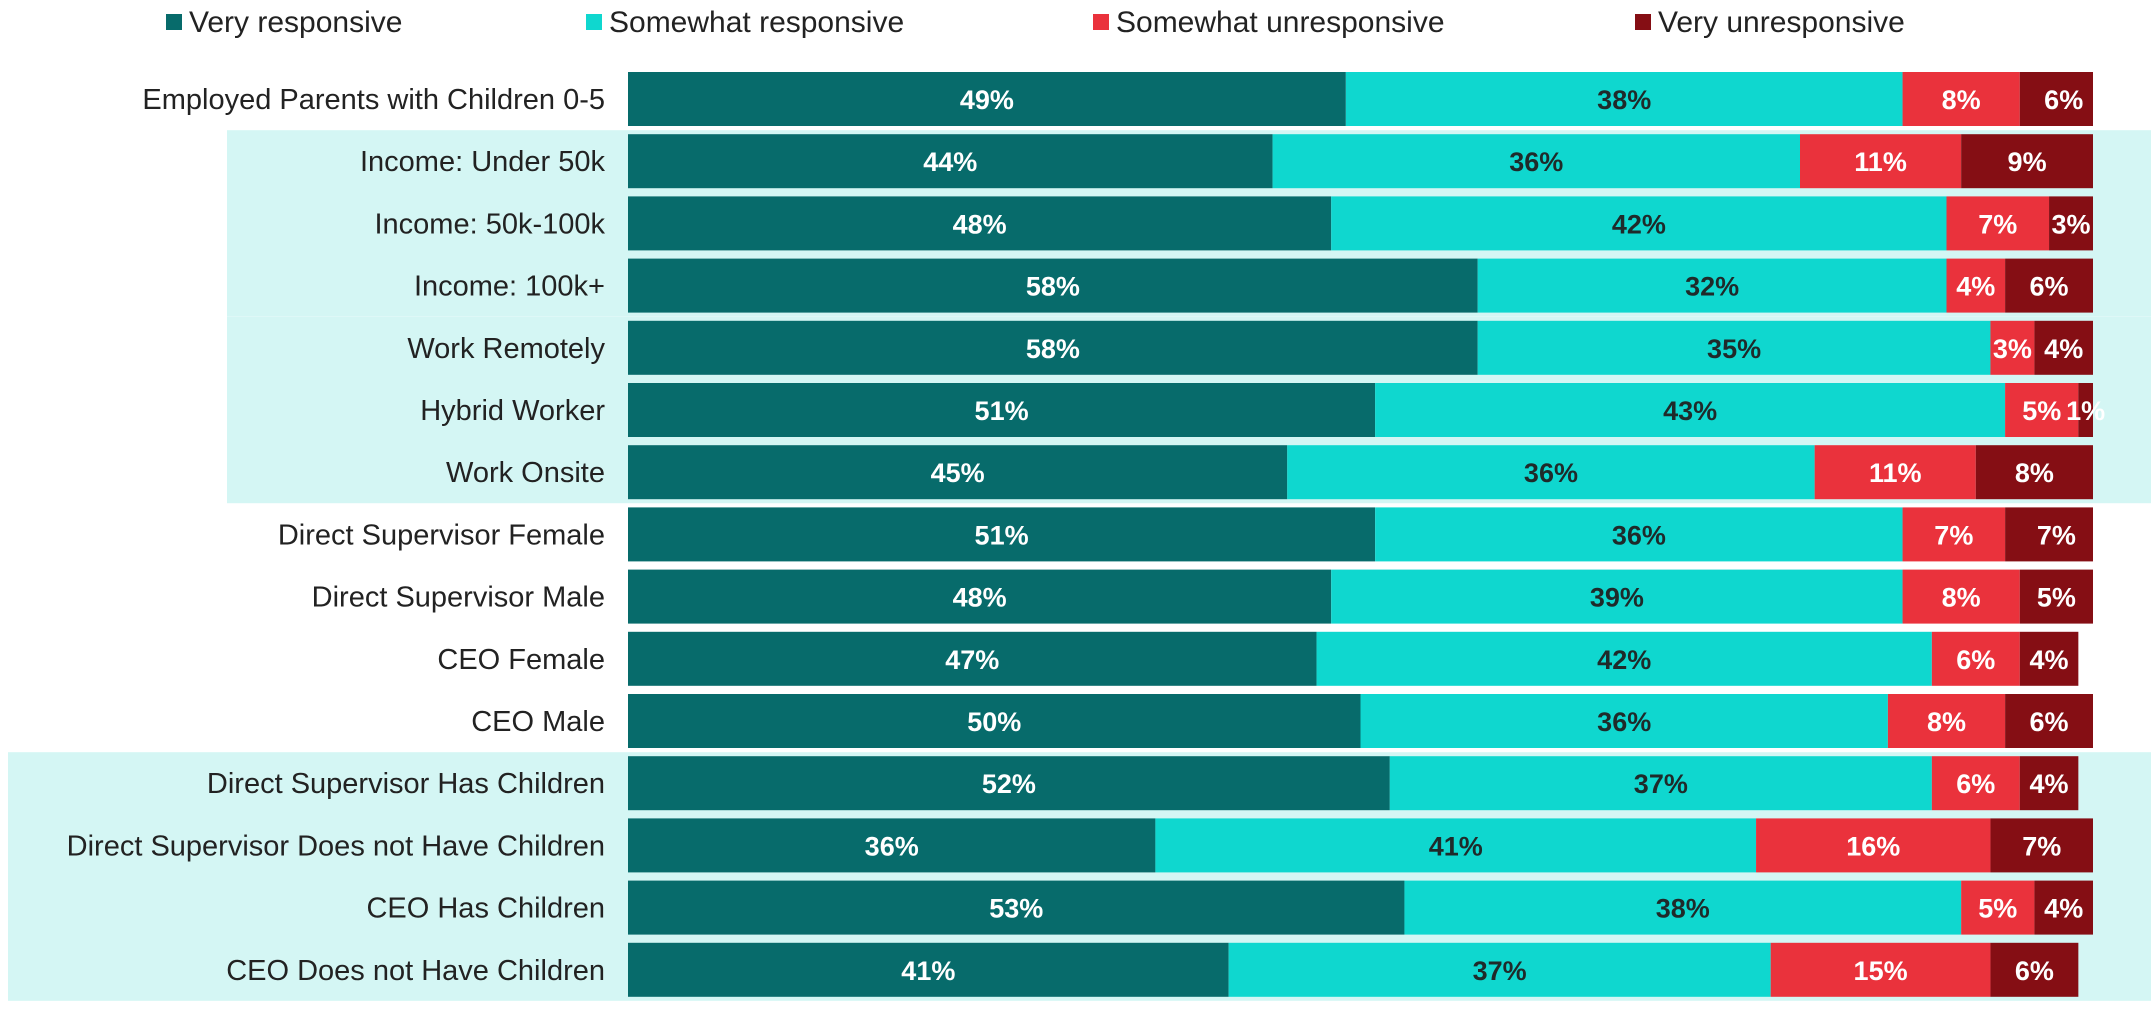 This screenshot has height=1009, width=2151. I want to click on data-label: 16%, so click(1873, 846).